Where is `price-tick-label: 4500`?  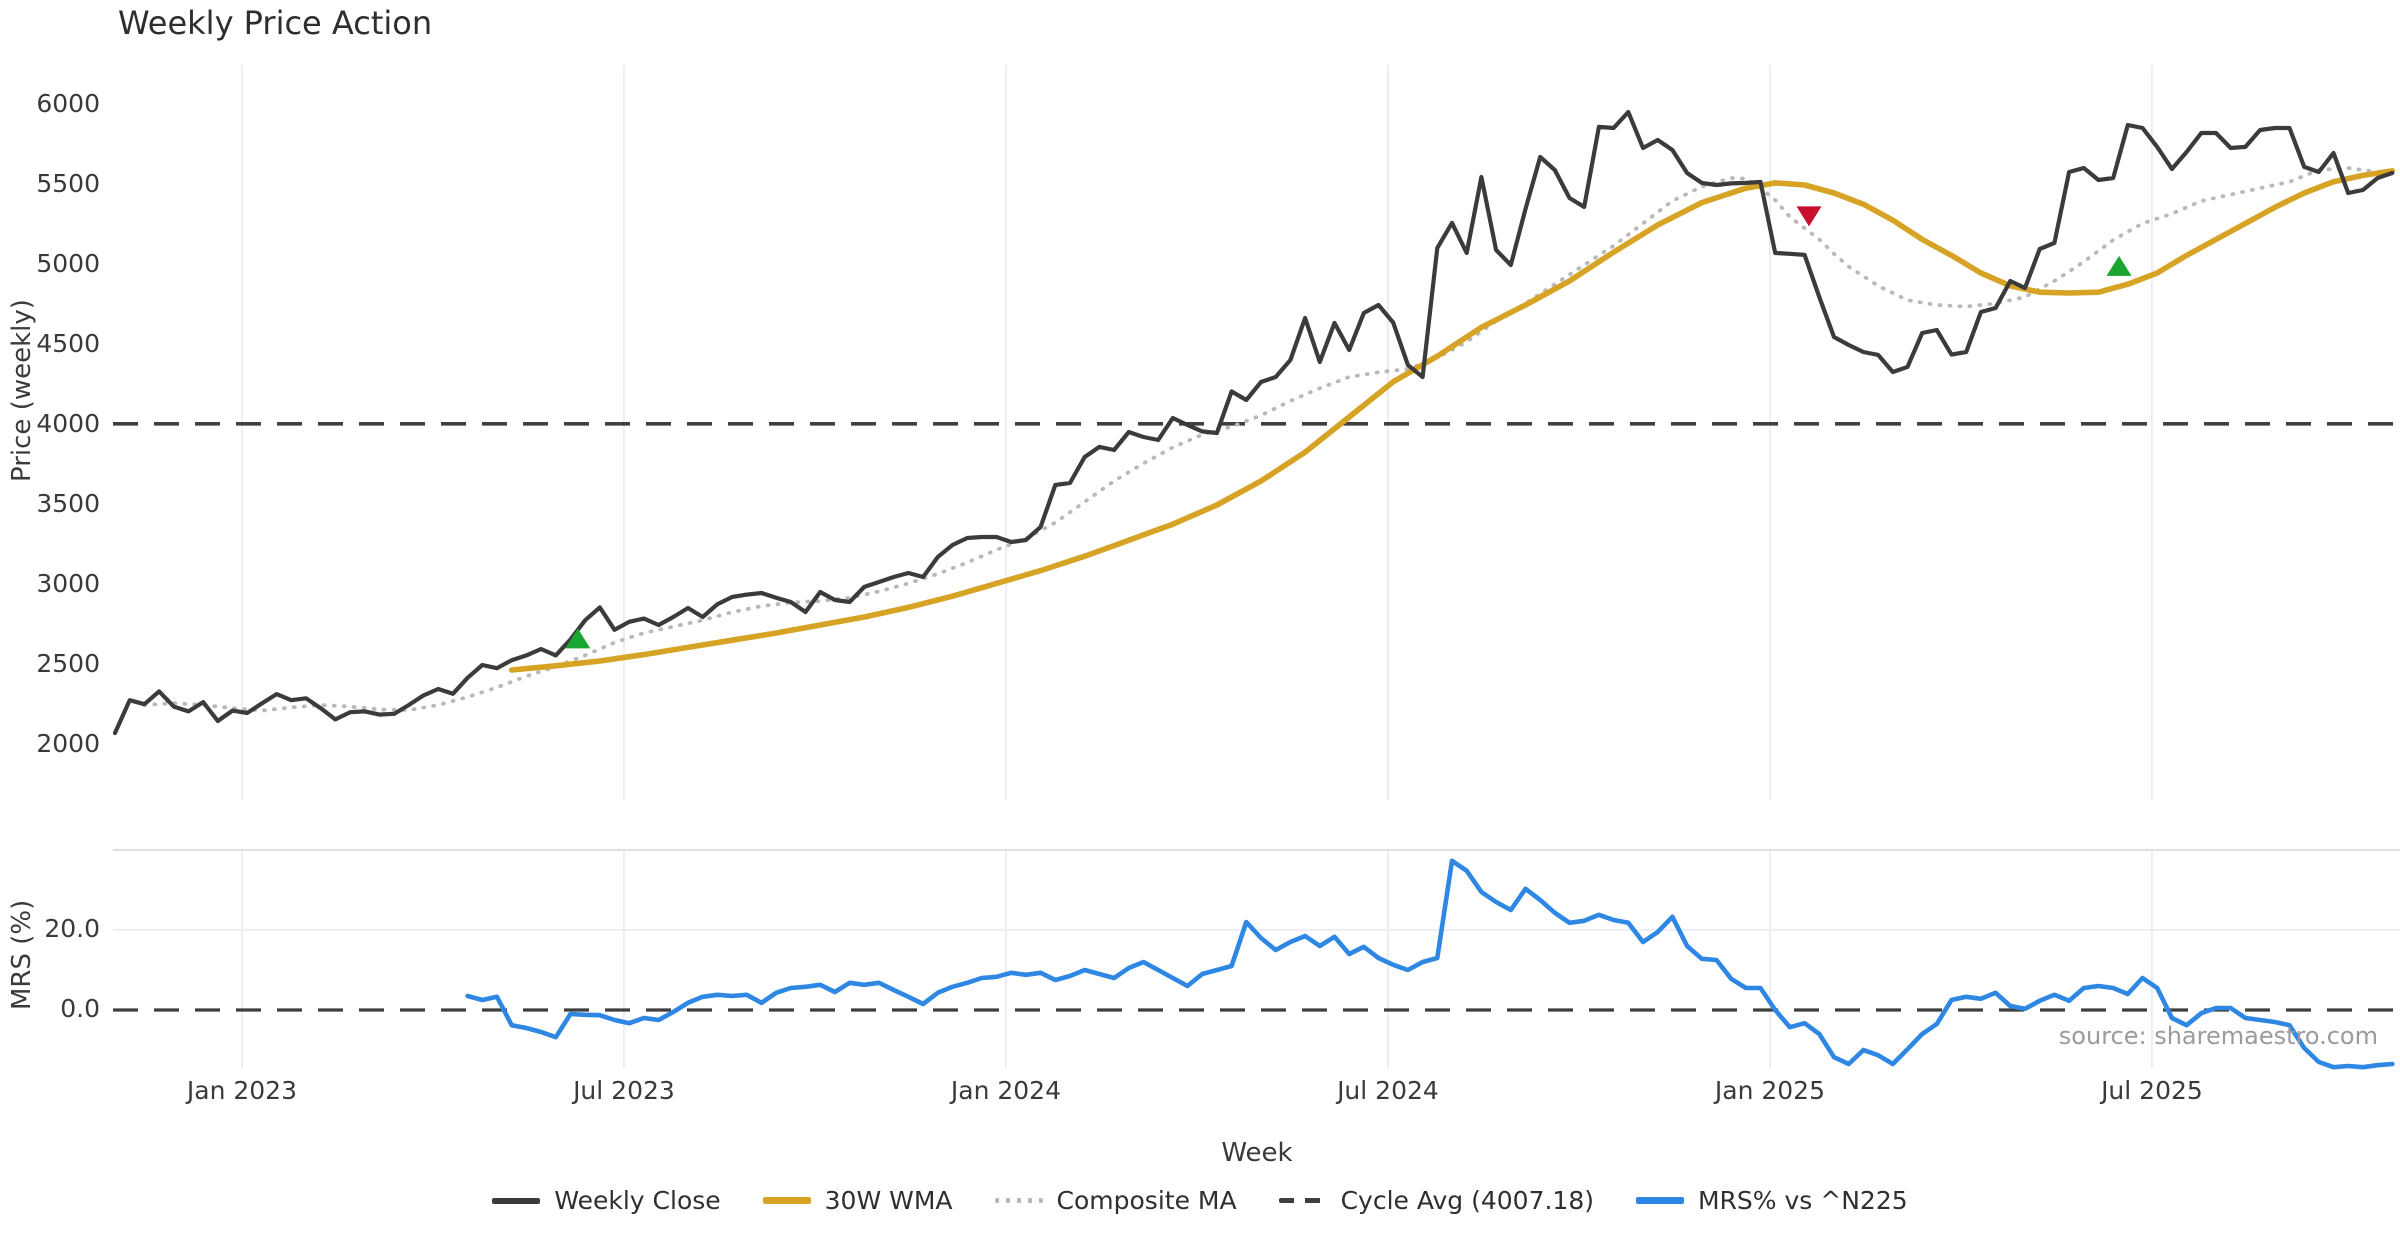 price-tick-label: 4500 is located at coordinates (68, 343).